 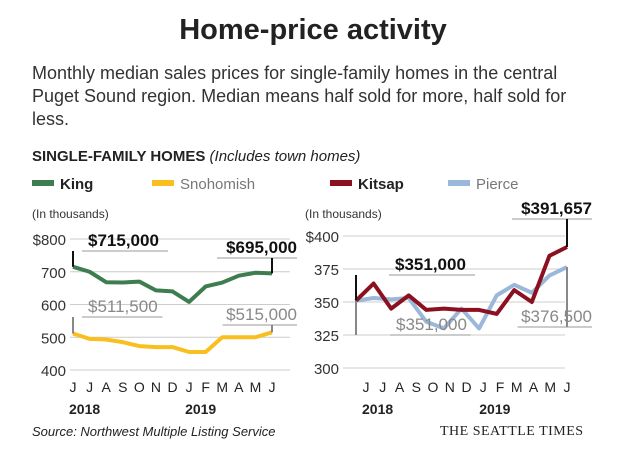 What do you see at coordinates (261, 247) in the screenshot?
I see `annotation-label: $695,000` at bounding box center [261, 247].